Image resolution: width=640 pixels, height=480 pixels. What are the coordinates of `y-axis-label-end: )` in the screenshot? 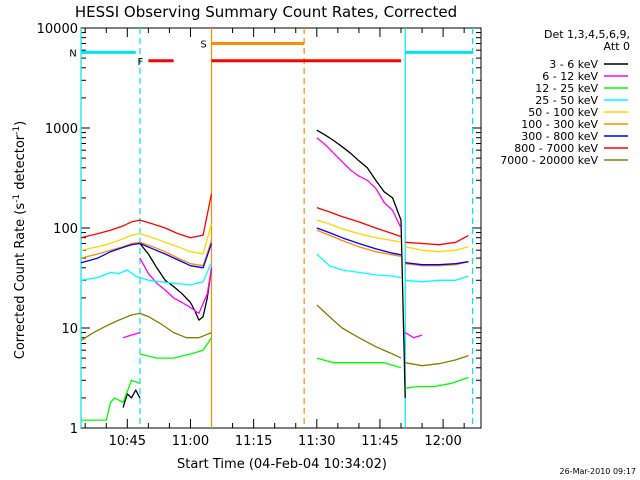 It's located at (20, 123).